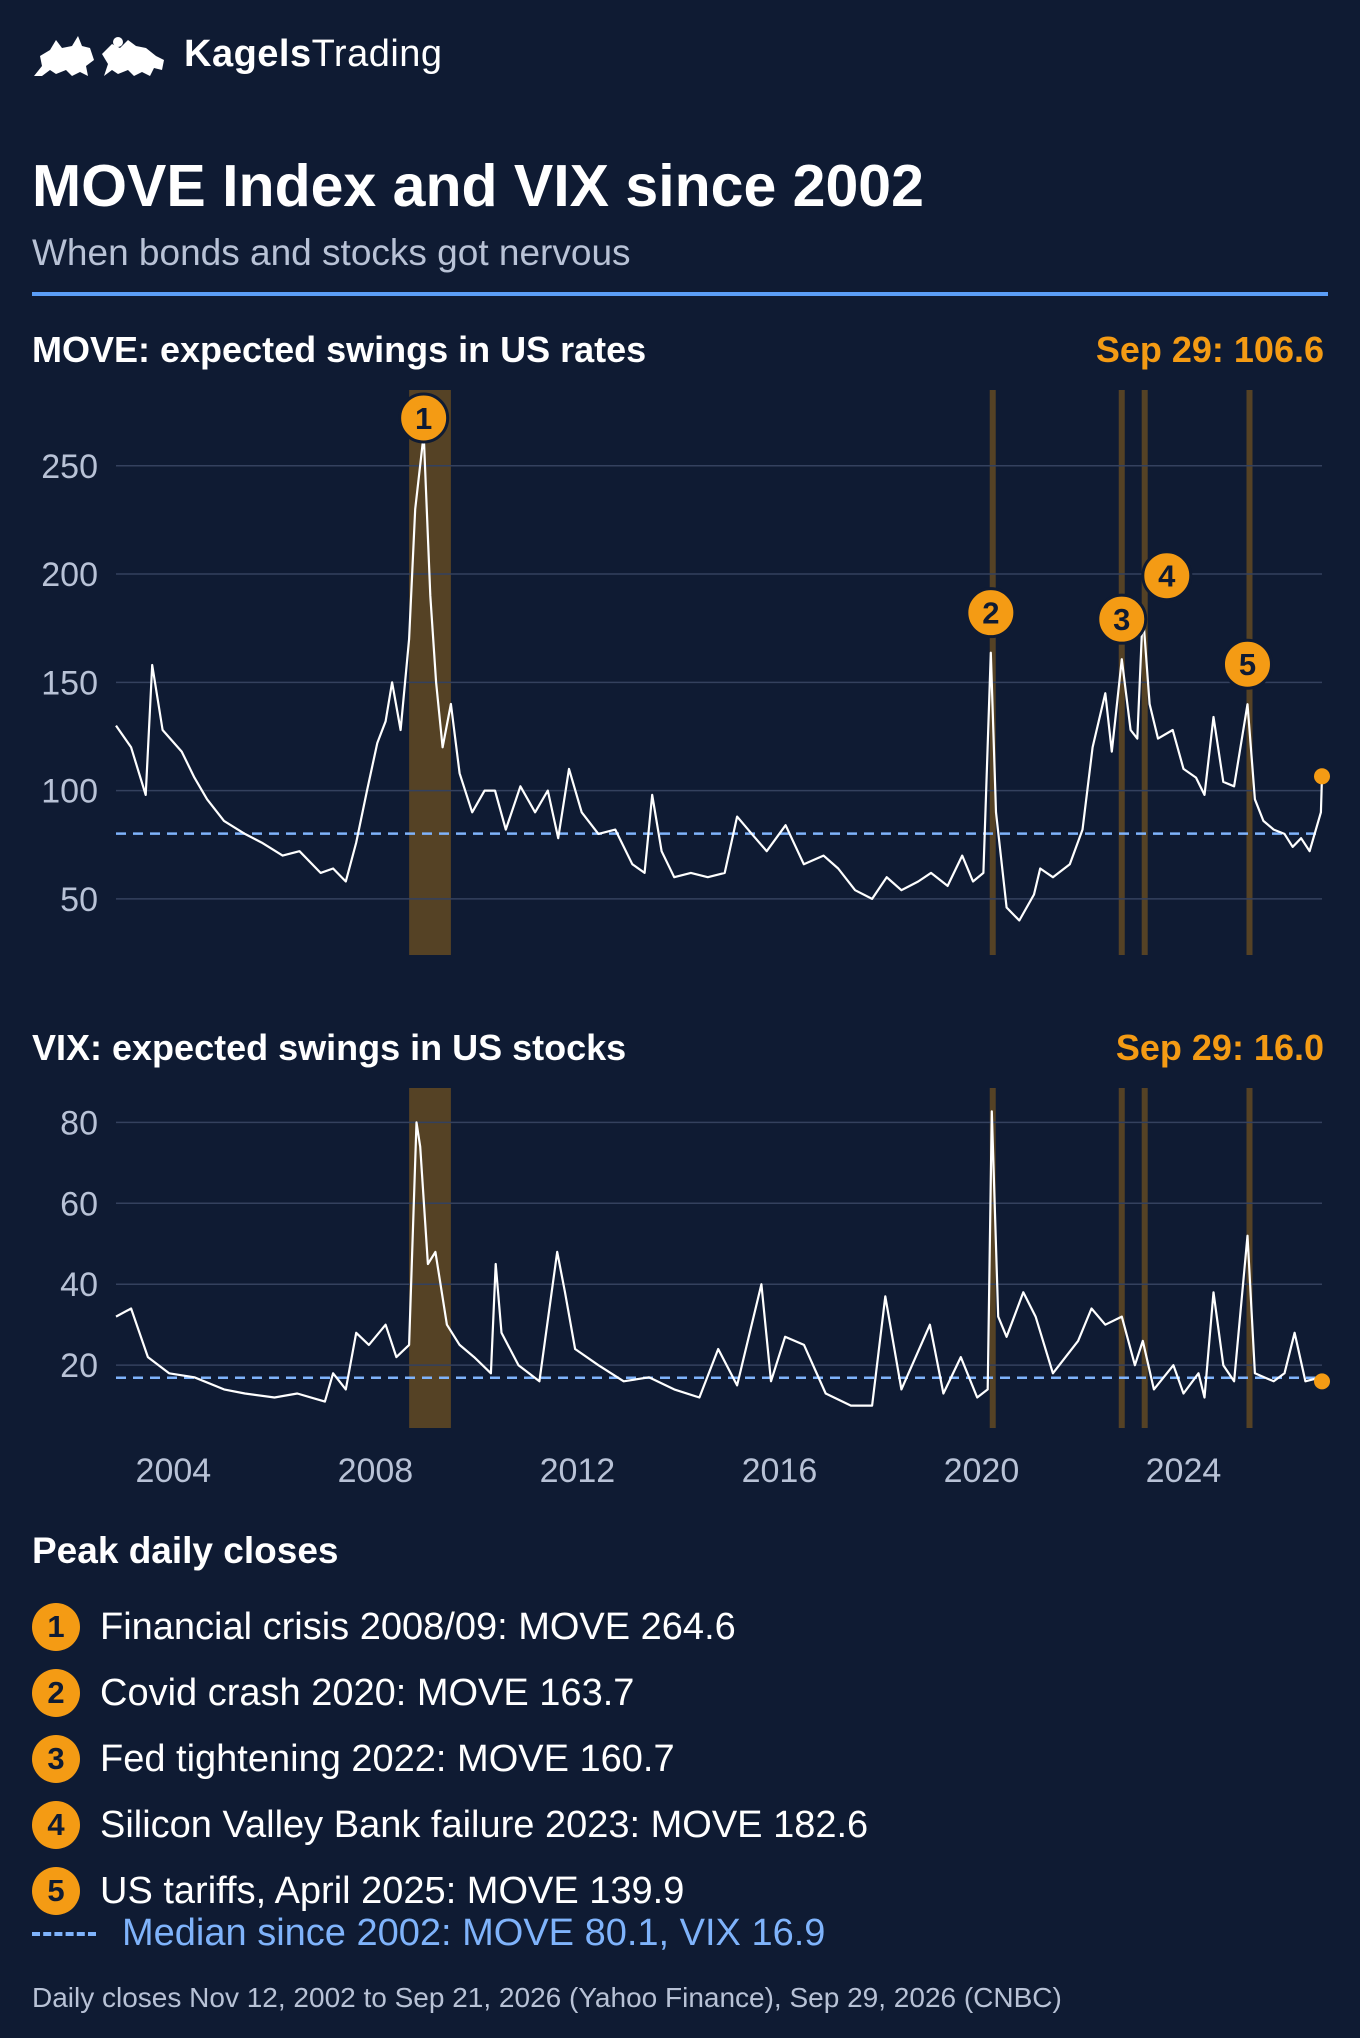 This screenshot has height=2038, width=1360. I want to click on peak-marker-label: 4, so click(1167, 576).